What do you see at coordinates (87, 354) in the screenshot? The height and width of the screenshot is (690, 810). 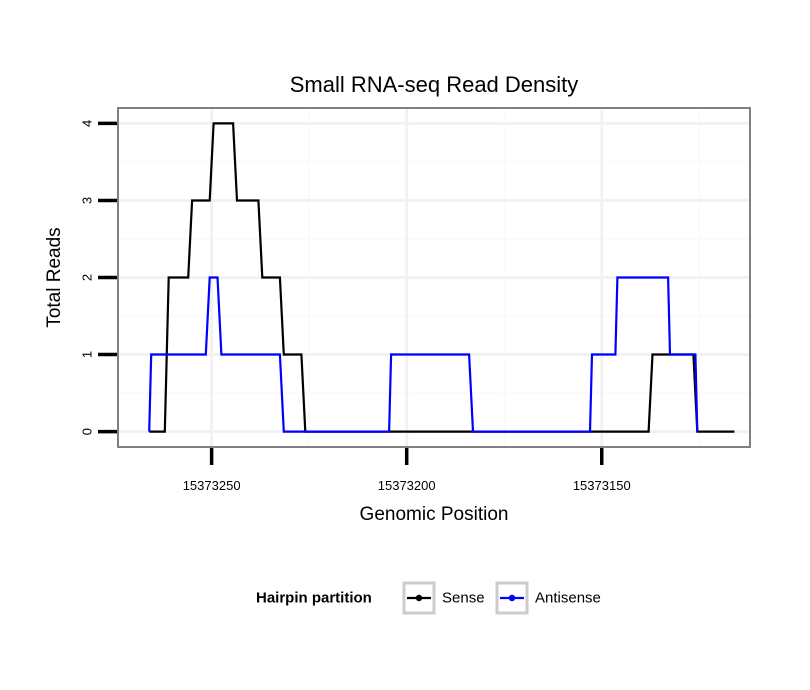 I see `y-tick-label: 1` at bounding box center [87, 354].